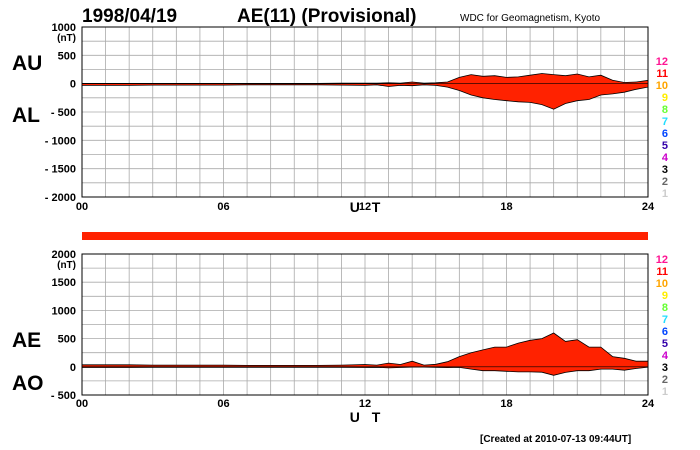  Describe the element at coordinates (365, 236) in the screenshot. I see `data-coverage-band` at that location.